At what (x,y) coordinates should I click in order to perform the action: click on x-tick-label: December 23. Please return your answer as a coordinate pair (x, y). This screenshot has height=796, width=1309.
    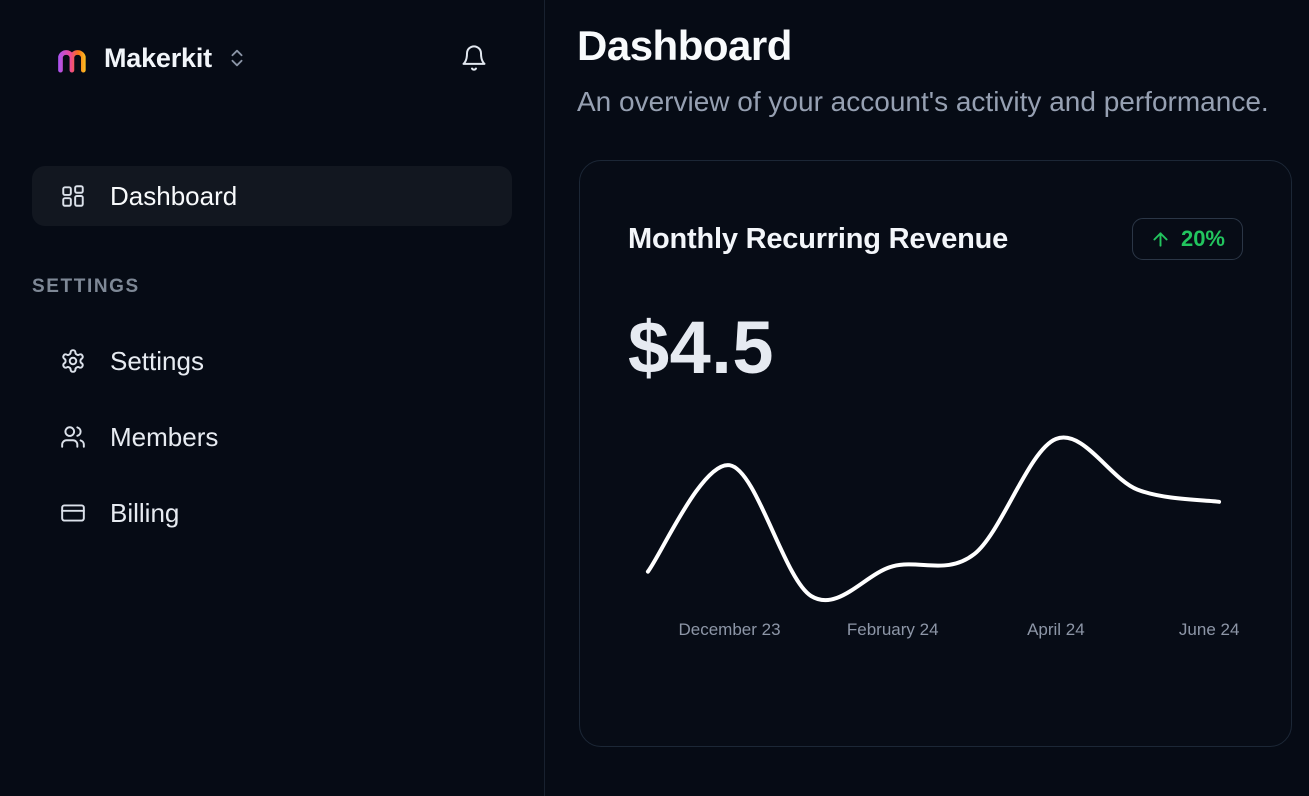
    Looking at the image, I should click on (729, 629).